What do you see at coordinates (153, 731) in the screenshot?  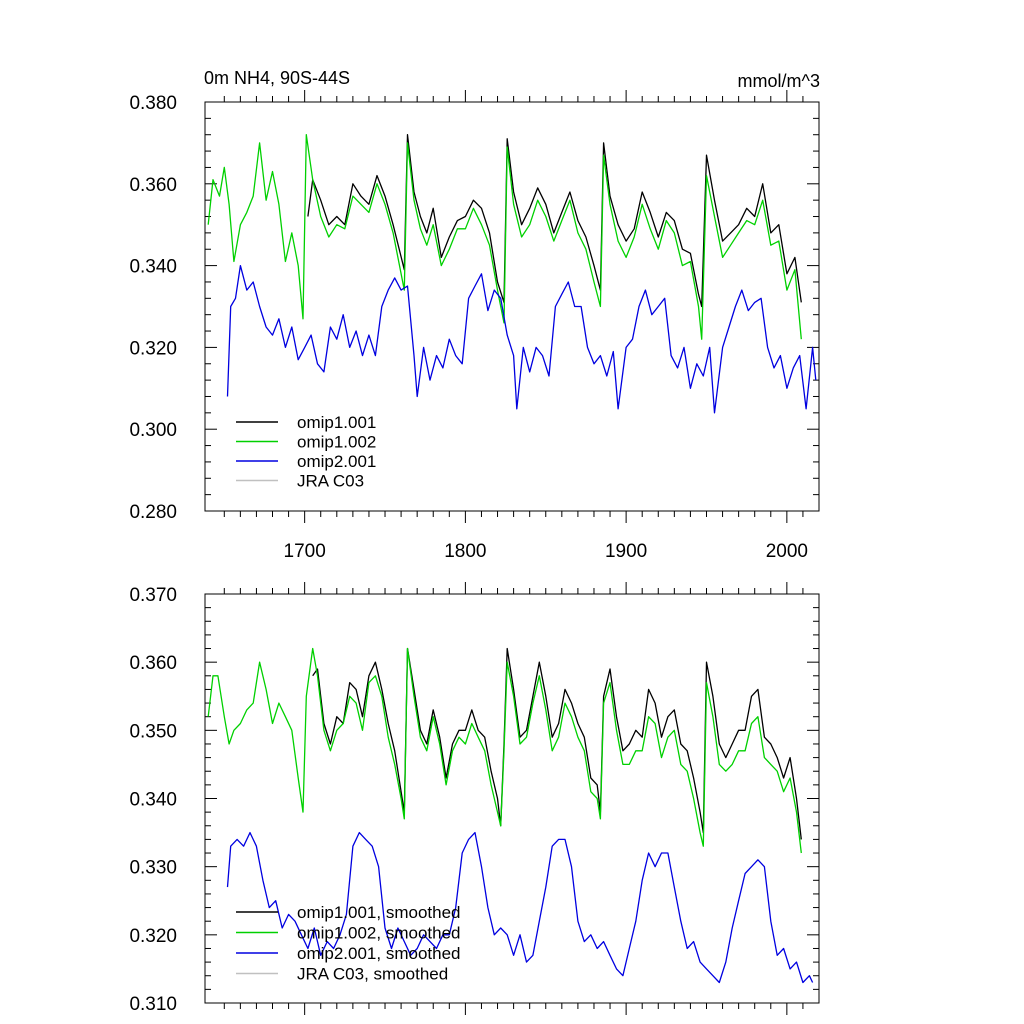 I see `y-tick-label: 0.350` at bounding box center [153, 731].